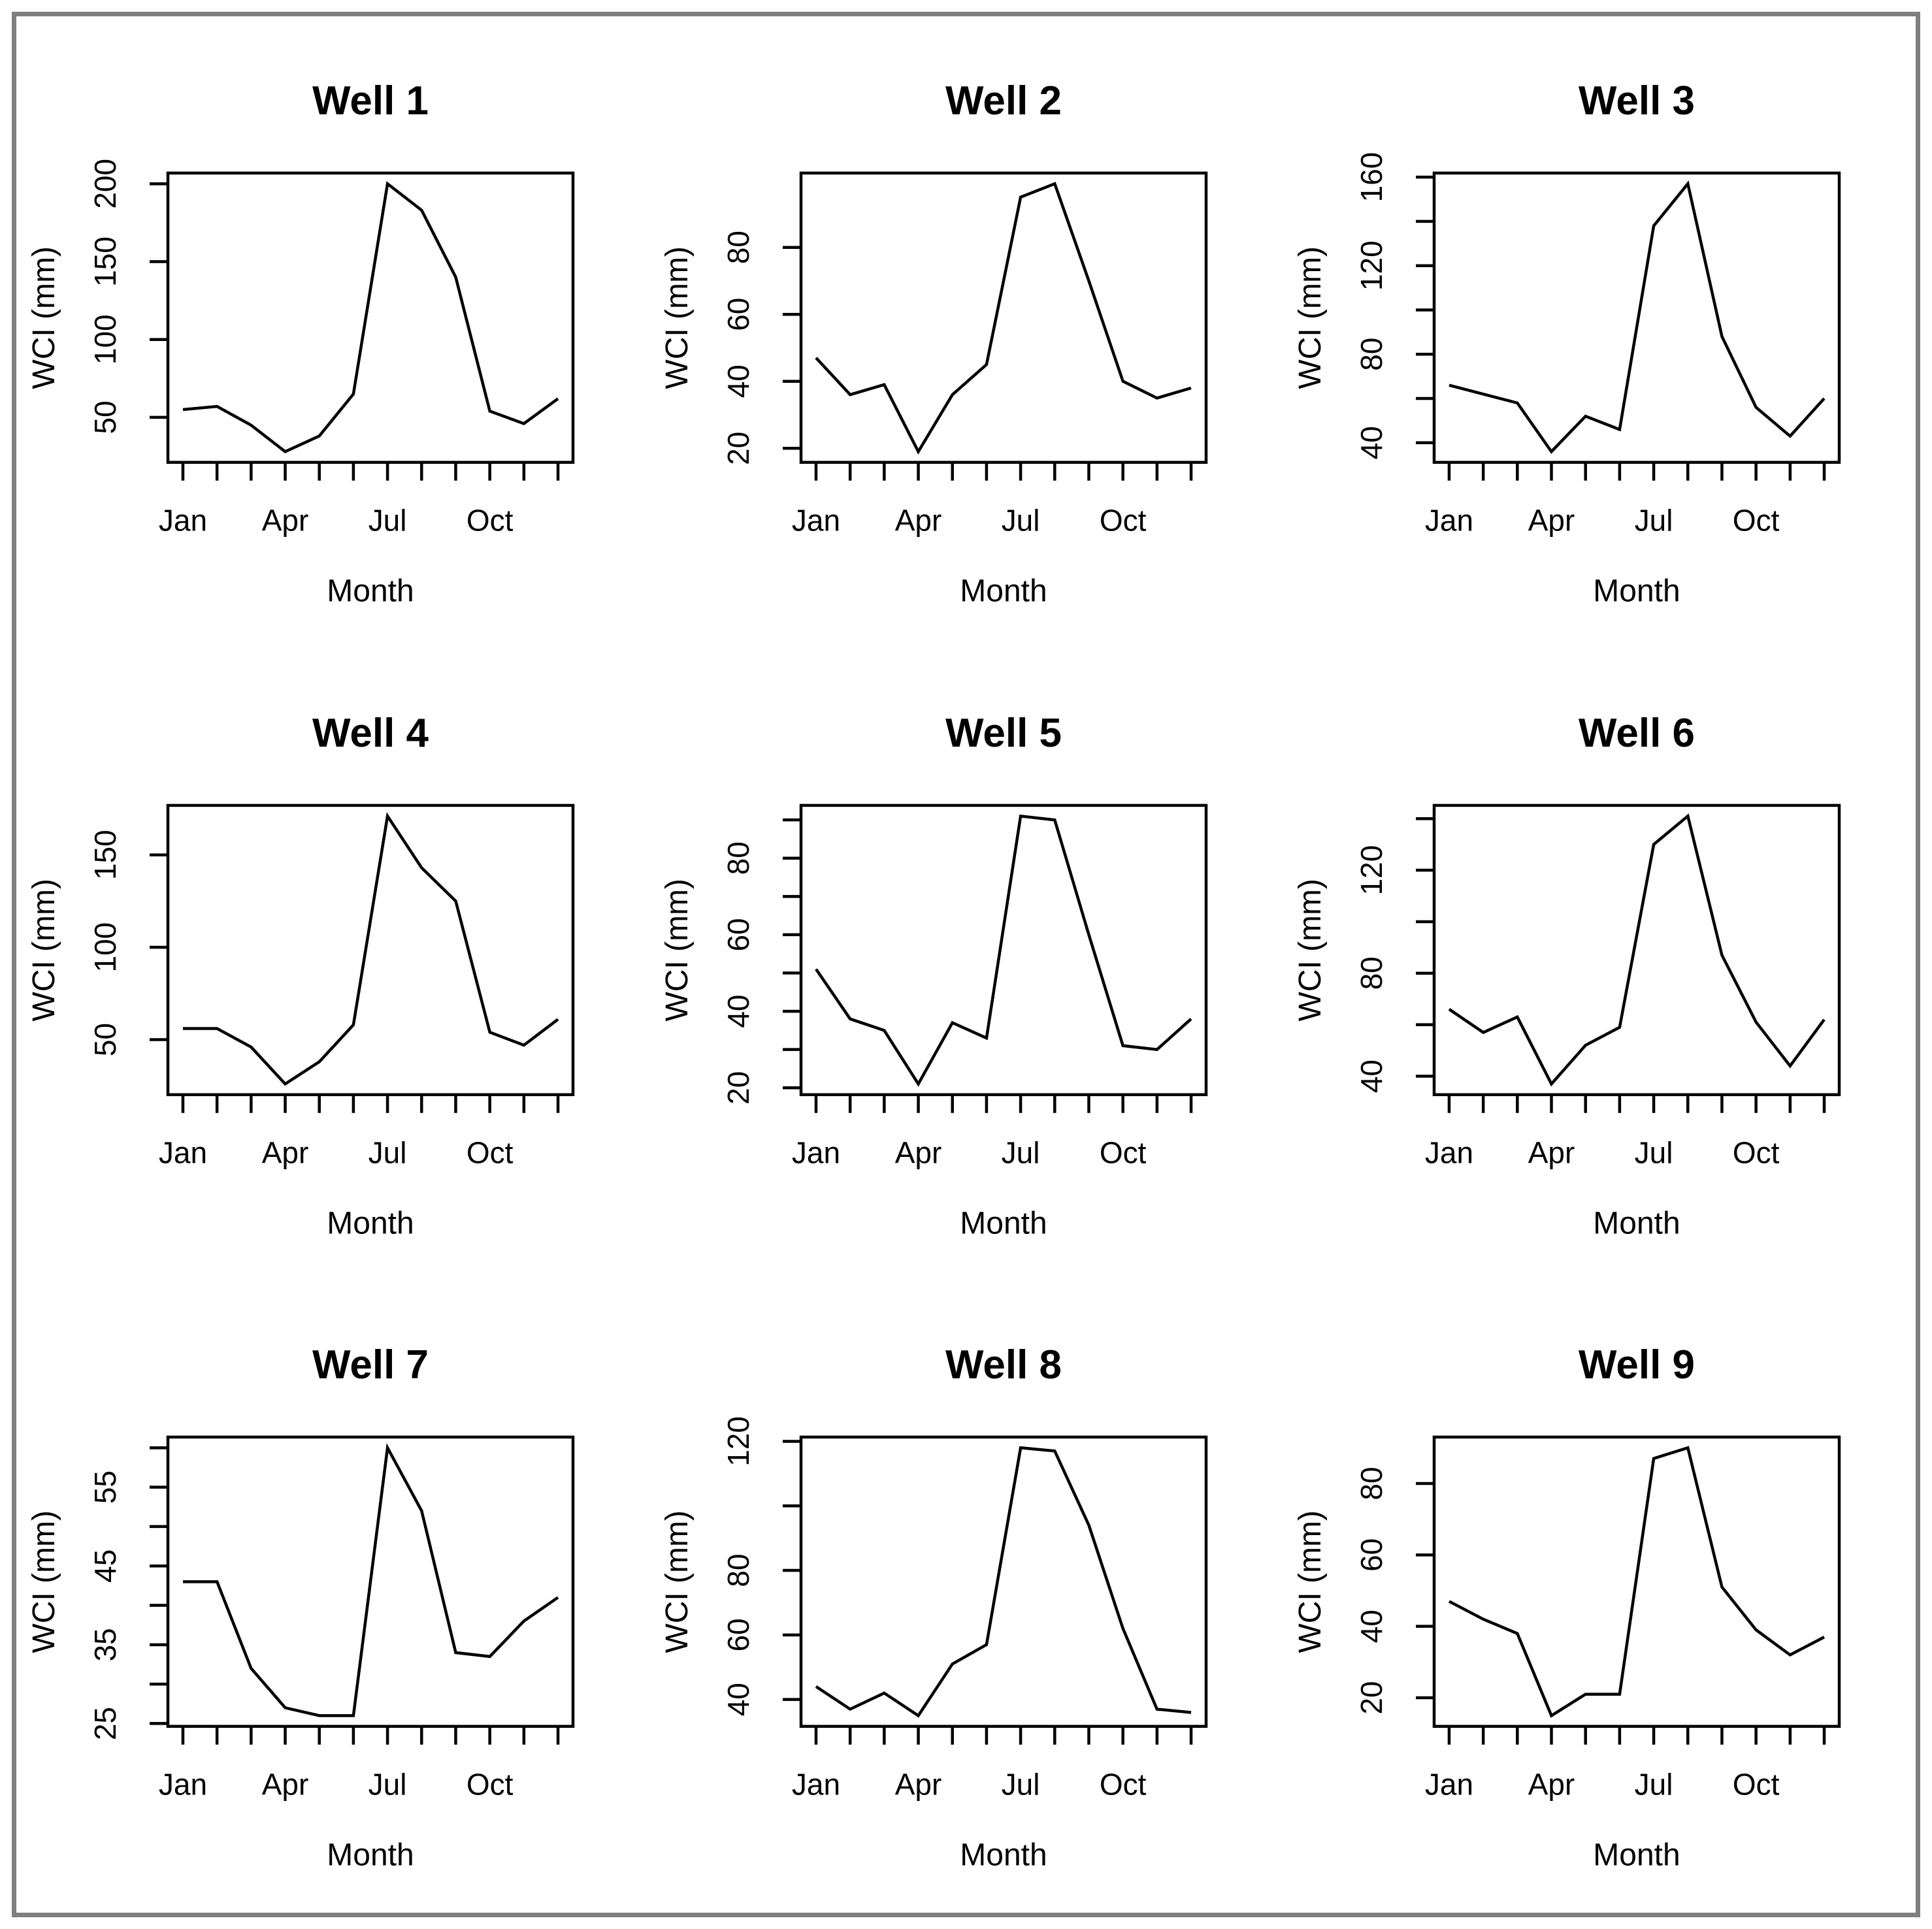  Describe the element at coordinates (105, 1487) in the screenshot. I see `y-tick-label: 55` at that location.